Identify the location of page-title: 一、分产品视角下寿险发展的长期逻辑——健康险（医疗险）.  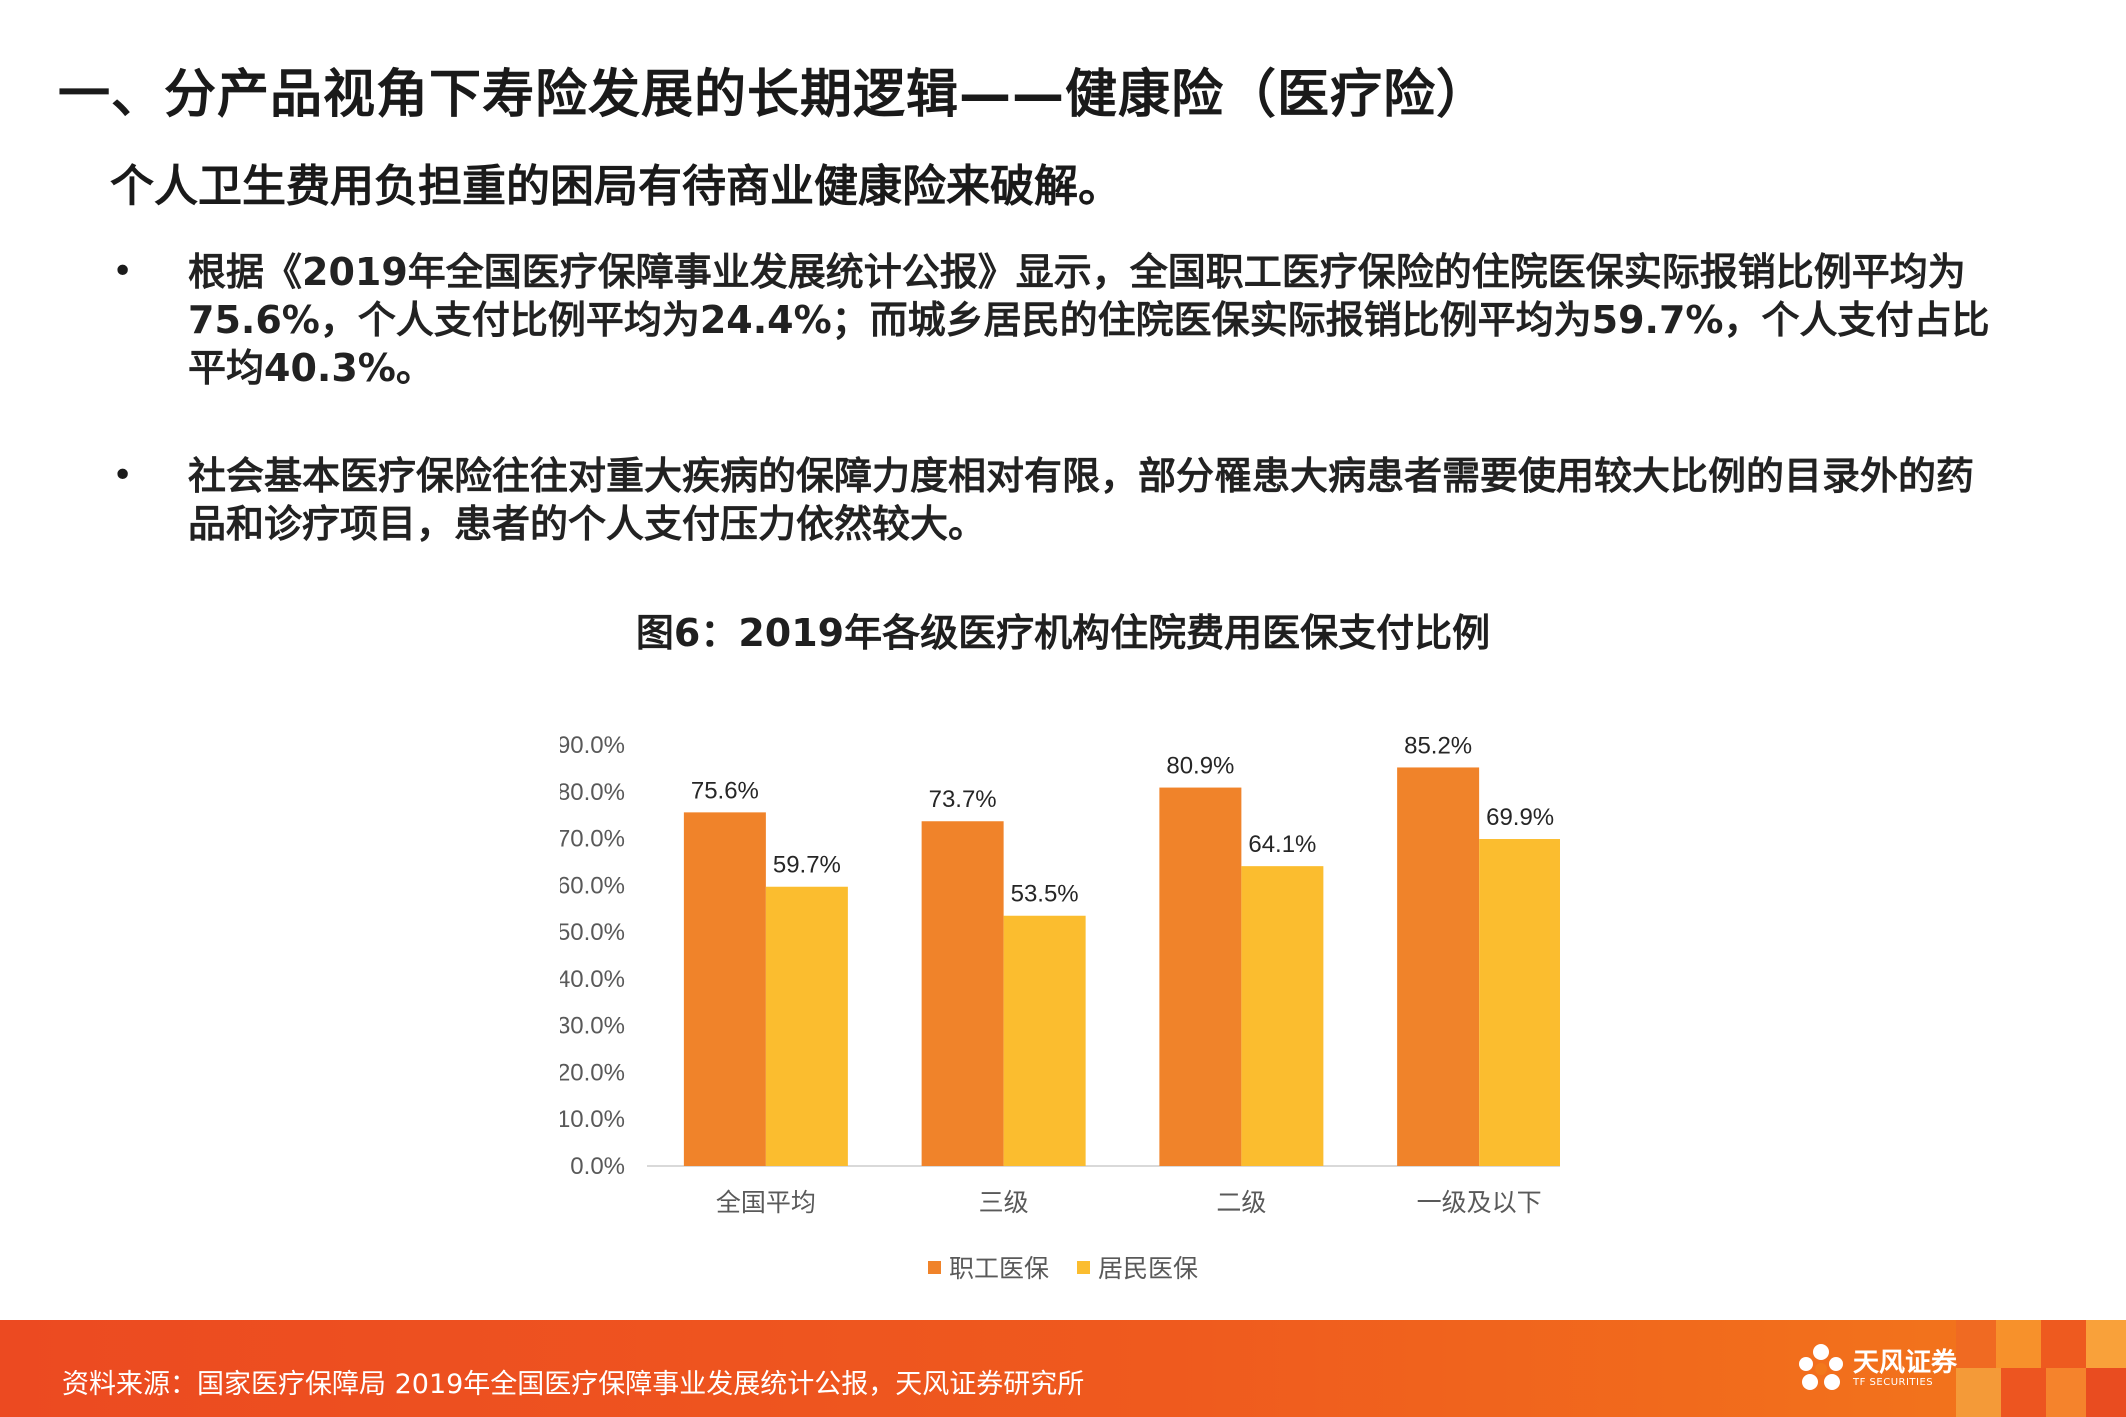
(774, 95).